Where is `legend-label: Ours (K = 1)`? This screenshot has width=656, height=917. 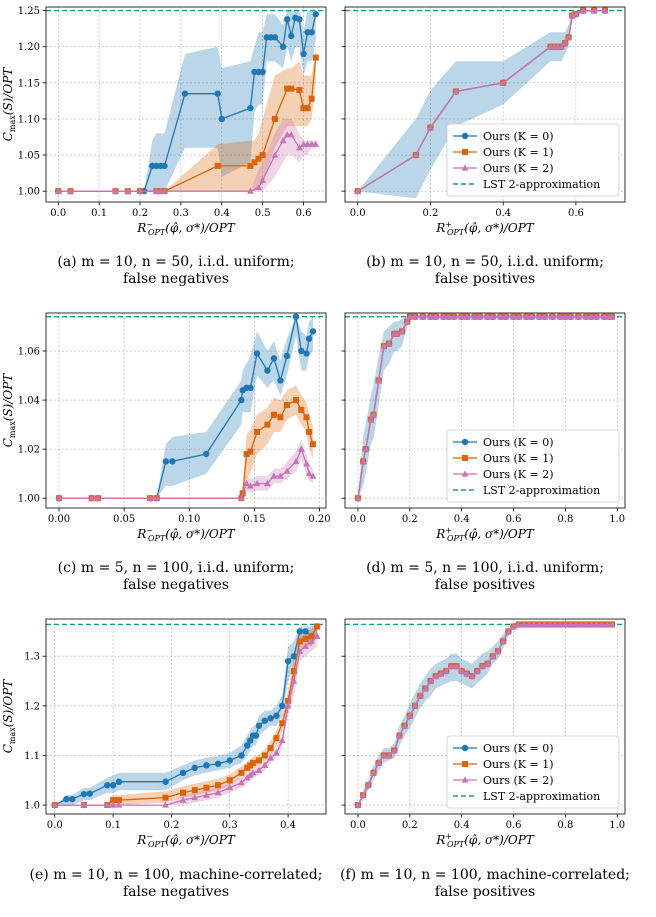
legend-label: Ours (K = 1) is located at coordinates (518, 458).